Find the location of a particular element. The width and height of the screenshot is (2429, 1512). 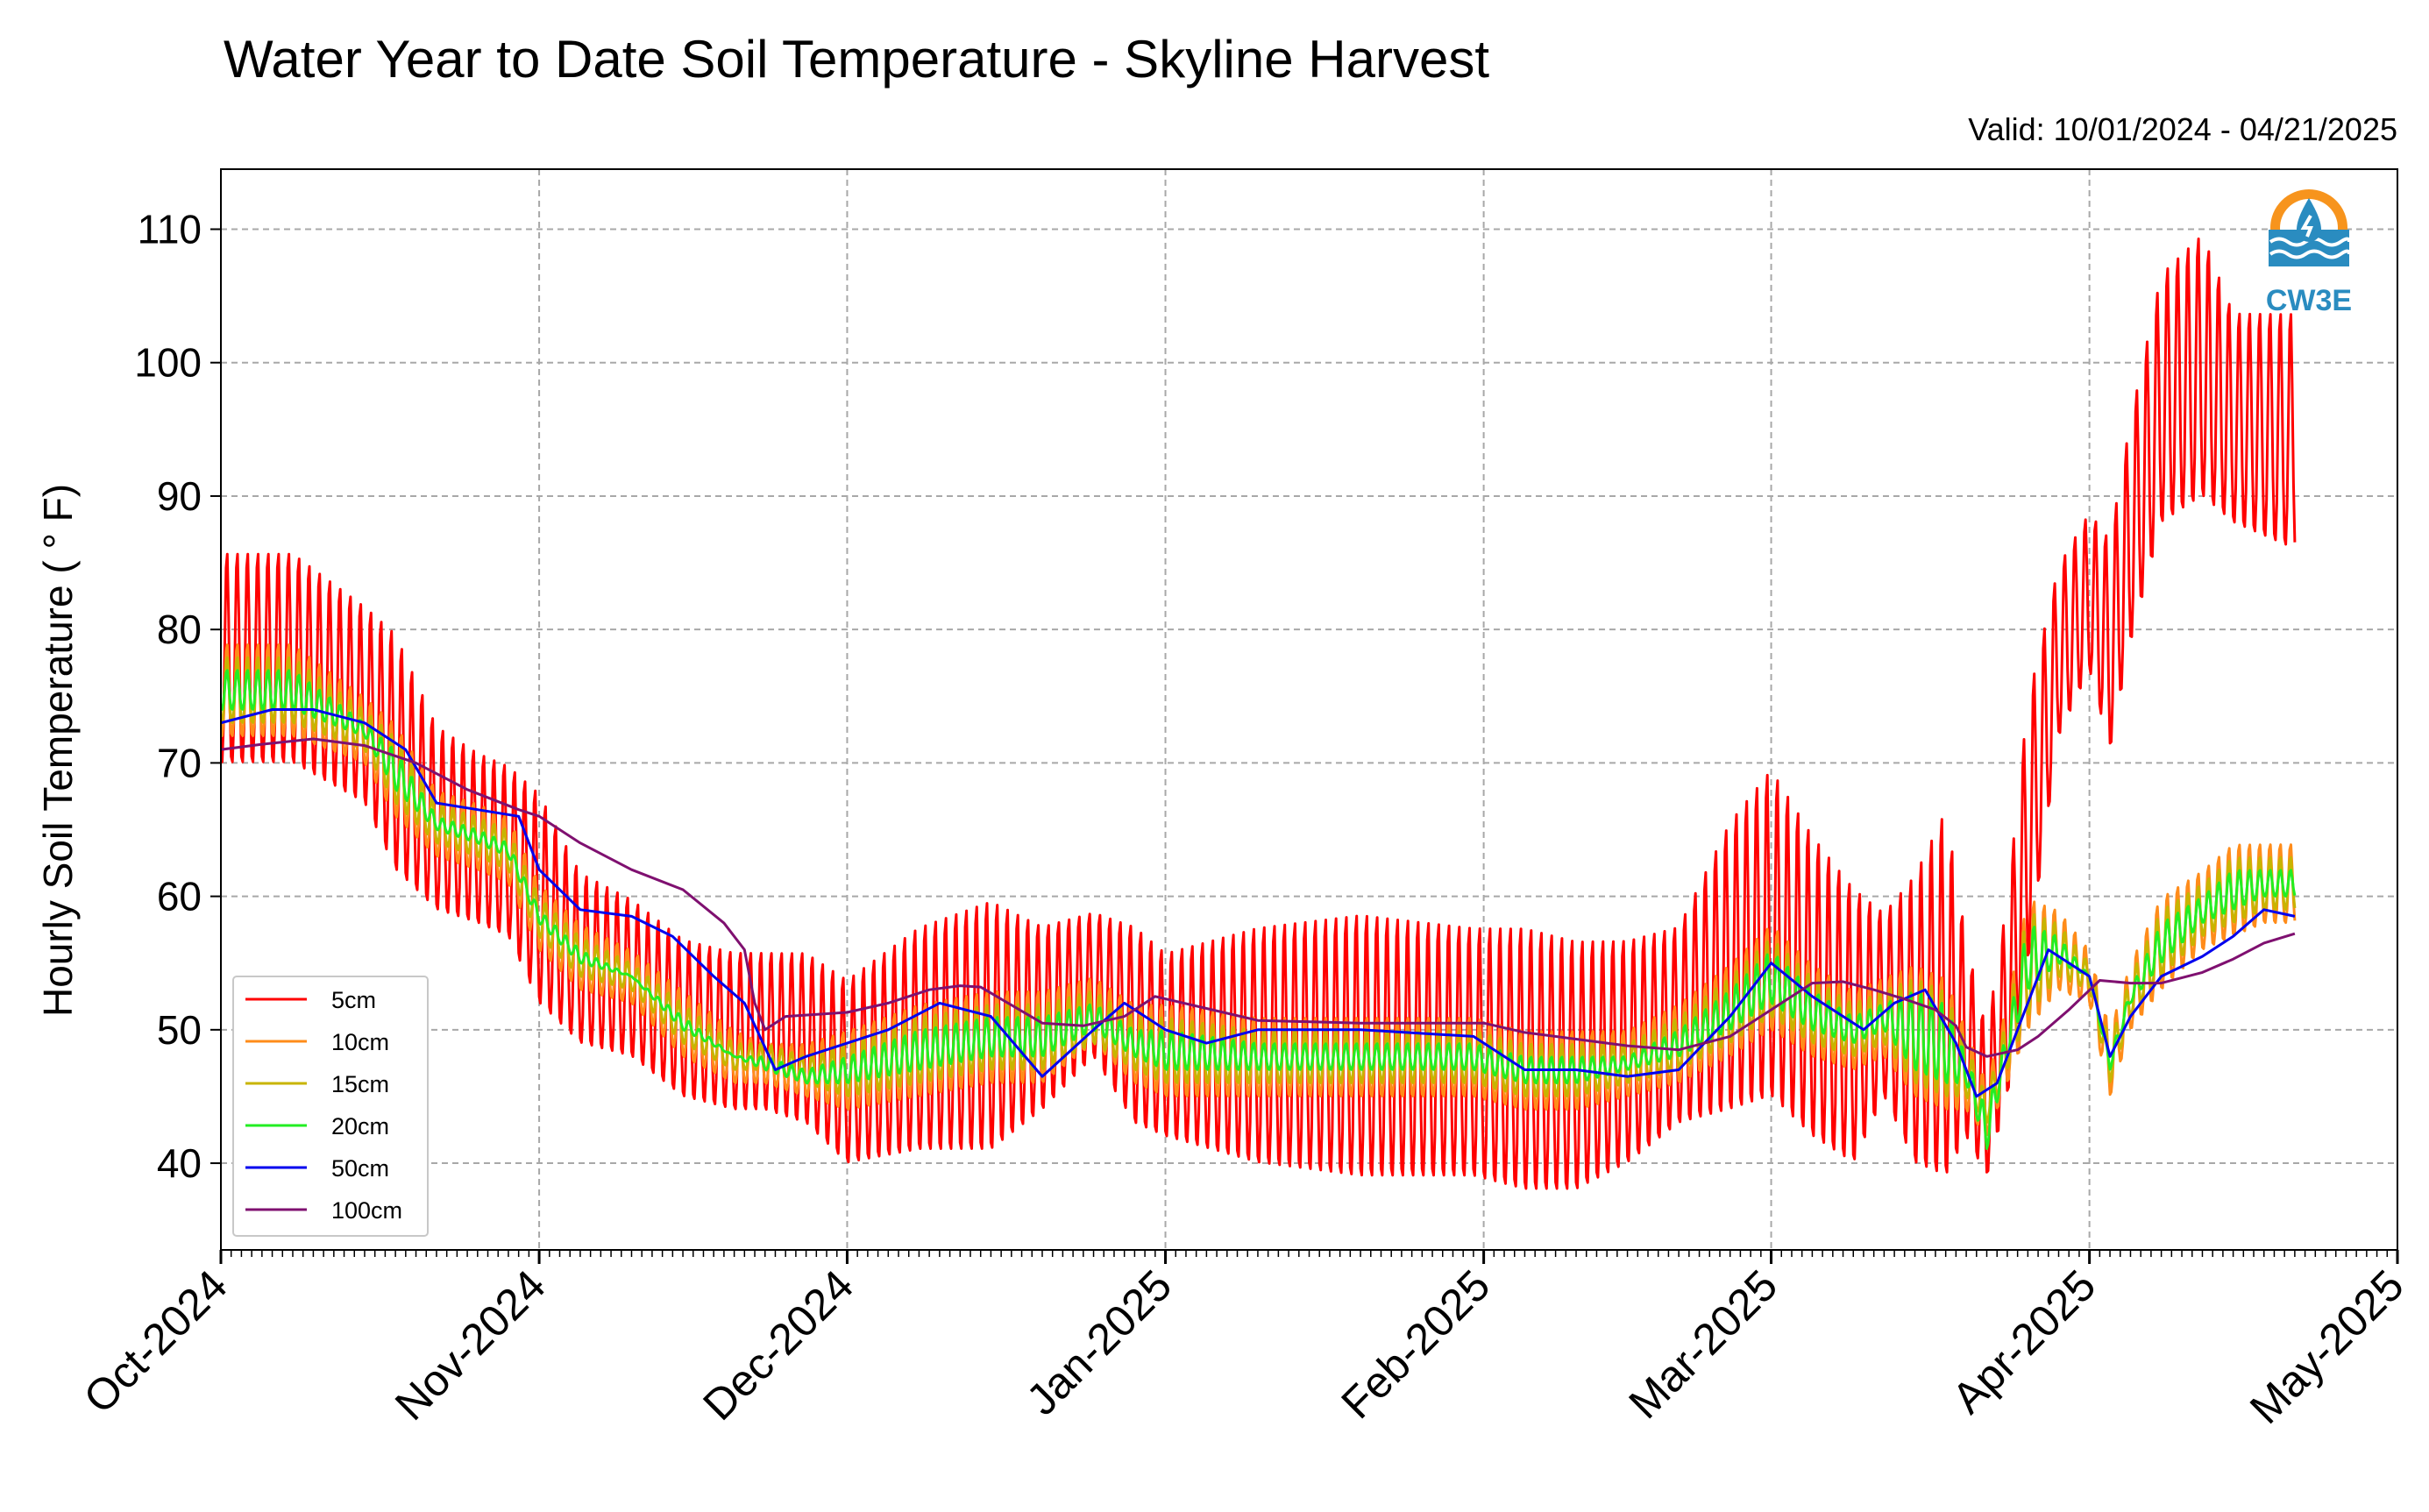

x-tick-label: May-2025 is located at coordinates (2327, 1346).